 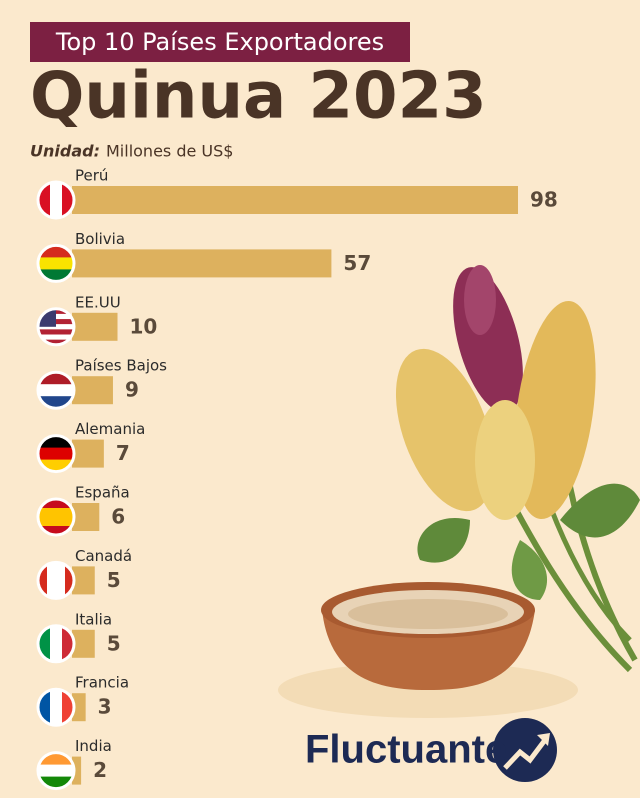 What do you see at coordinates (105, 707) in the screenshot?
I see `value-label: 3` at bounding box center [105, 707].